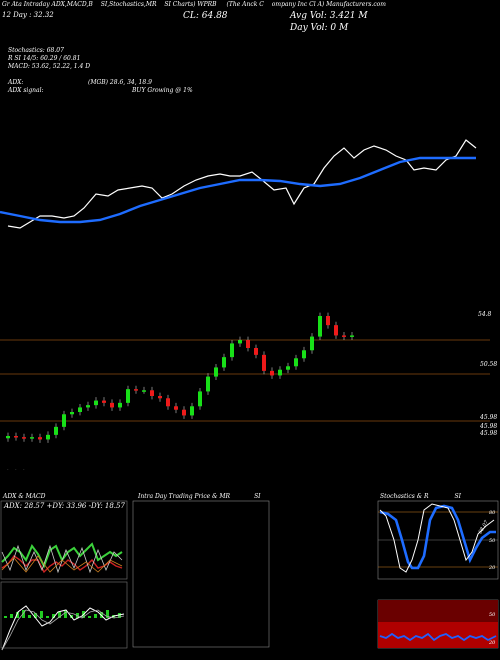 This screenshot has height=660, width=500. I want to click on adx-values: (MGB) 28.6, 34, 18.9, so click(120, 82).